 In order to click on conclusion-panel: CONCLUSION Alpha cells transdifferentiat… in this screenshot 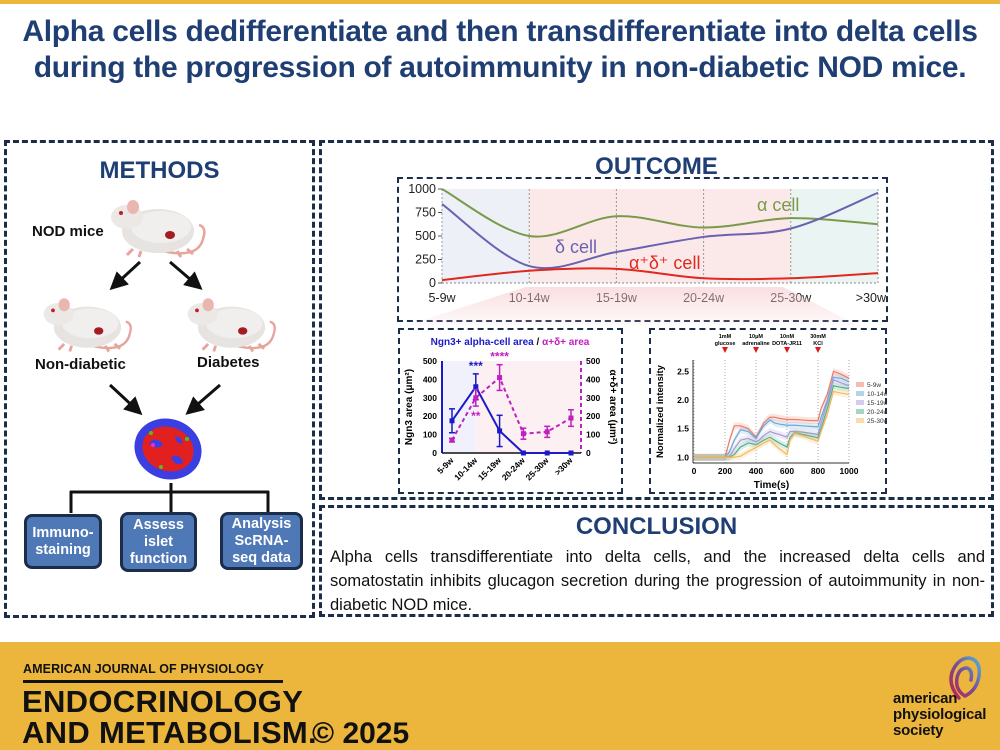, I will do `click(656, 561)`.